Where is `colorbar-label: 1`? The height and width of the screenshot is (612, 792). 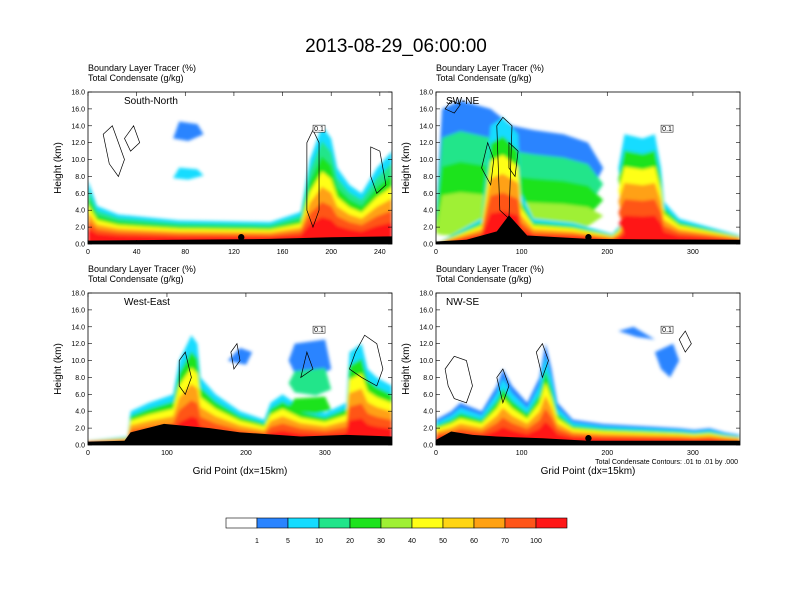
colorbar-label: 1 is located at coordinates (257, 541).